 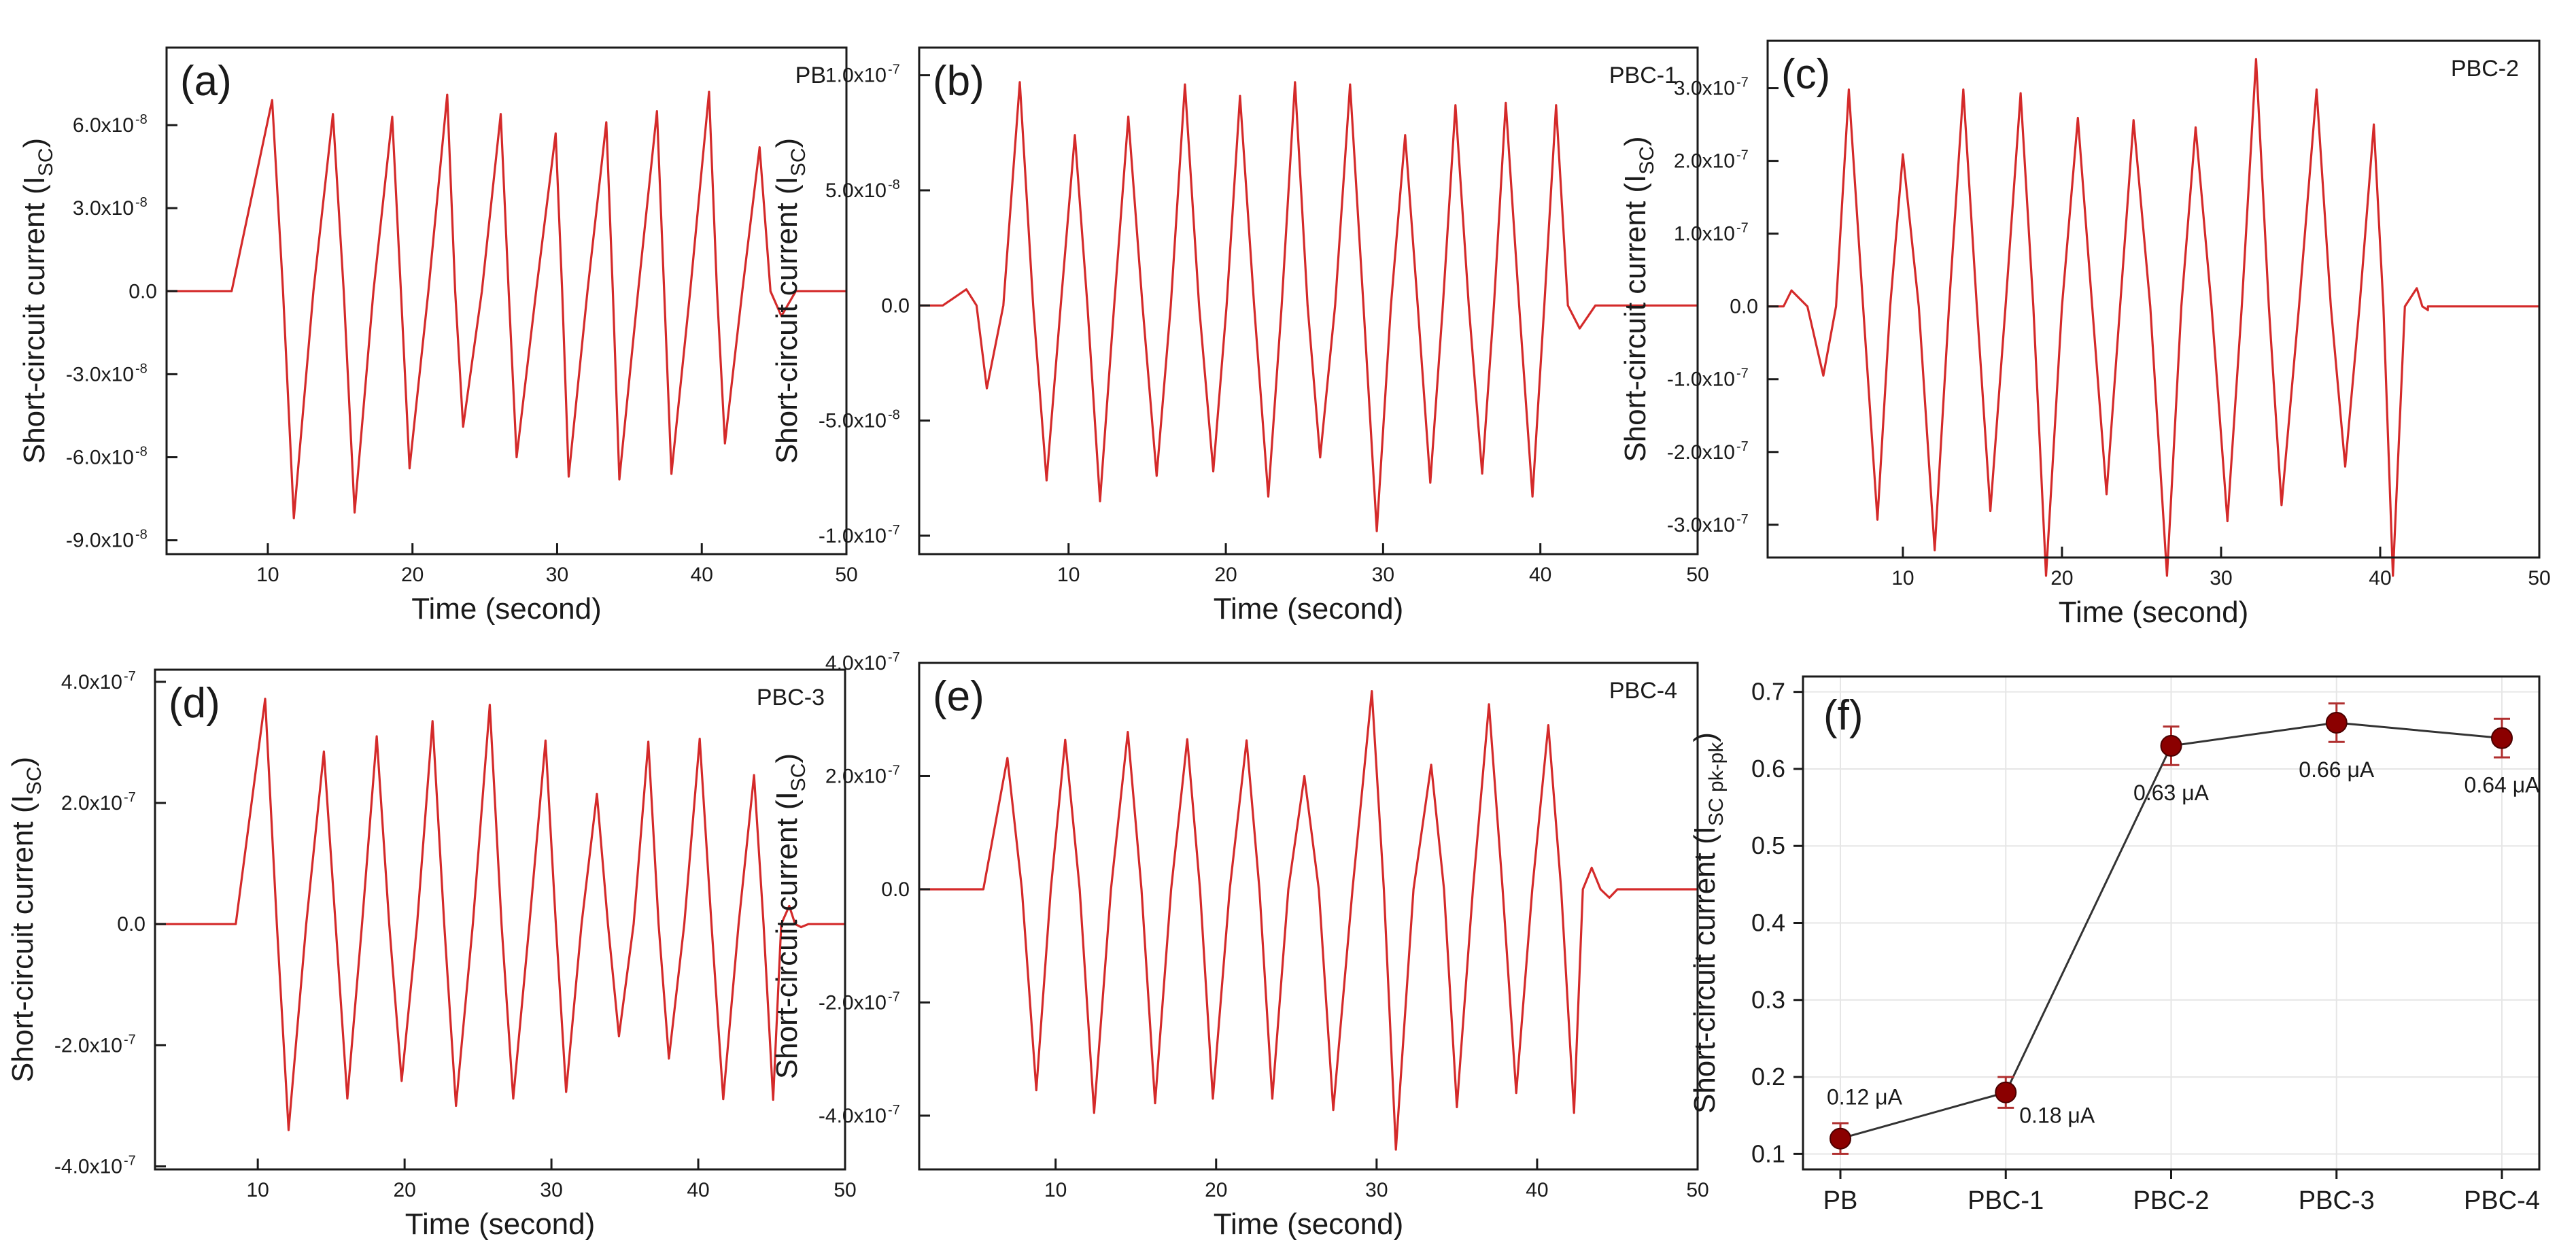 I want to click on y-tick-label: 4.0x10, so click(x=91, y=682).